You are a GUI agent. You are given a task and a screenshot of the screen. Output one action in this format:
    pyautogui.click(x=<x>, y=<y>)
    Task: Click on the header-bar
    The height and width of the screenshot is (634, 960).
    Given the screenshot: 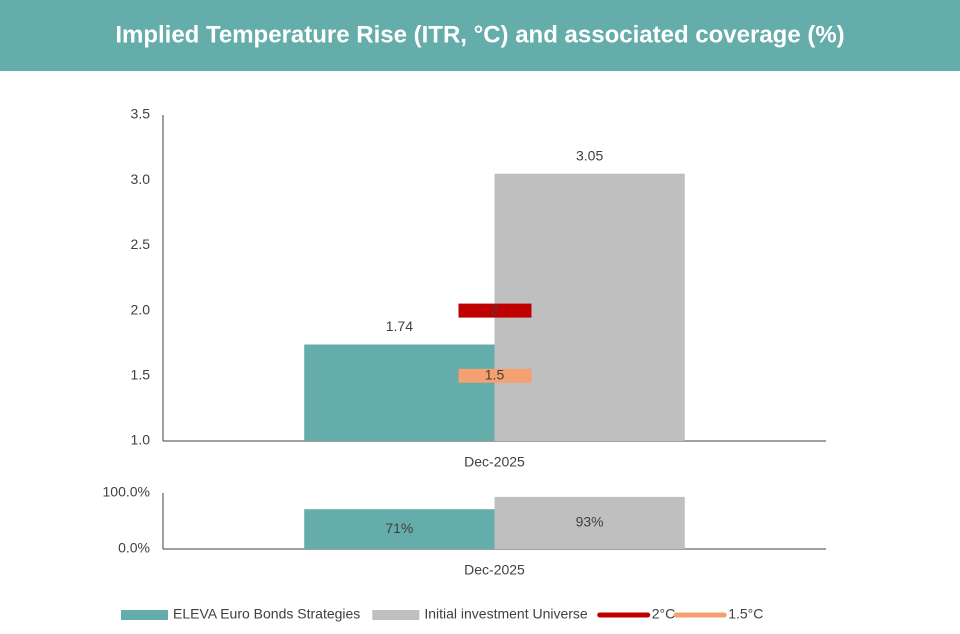 What is the action you would take?
    pyautogui.click(x=480, y=35)
    